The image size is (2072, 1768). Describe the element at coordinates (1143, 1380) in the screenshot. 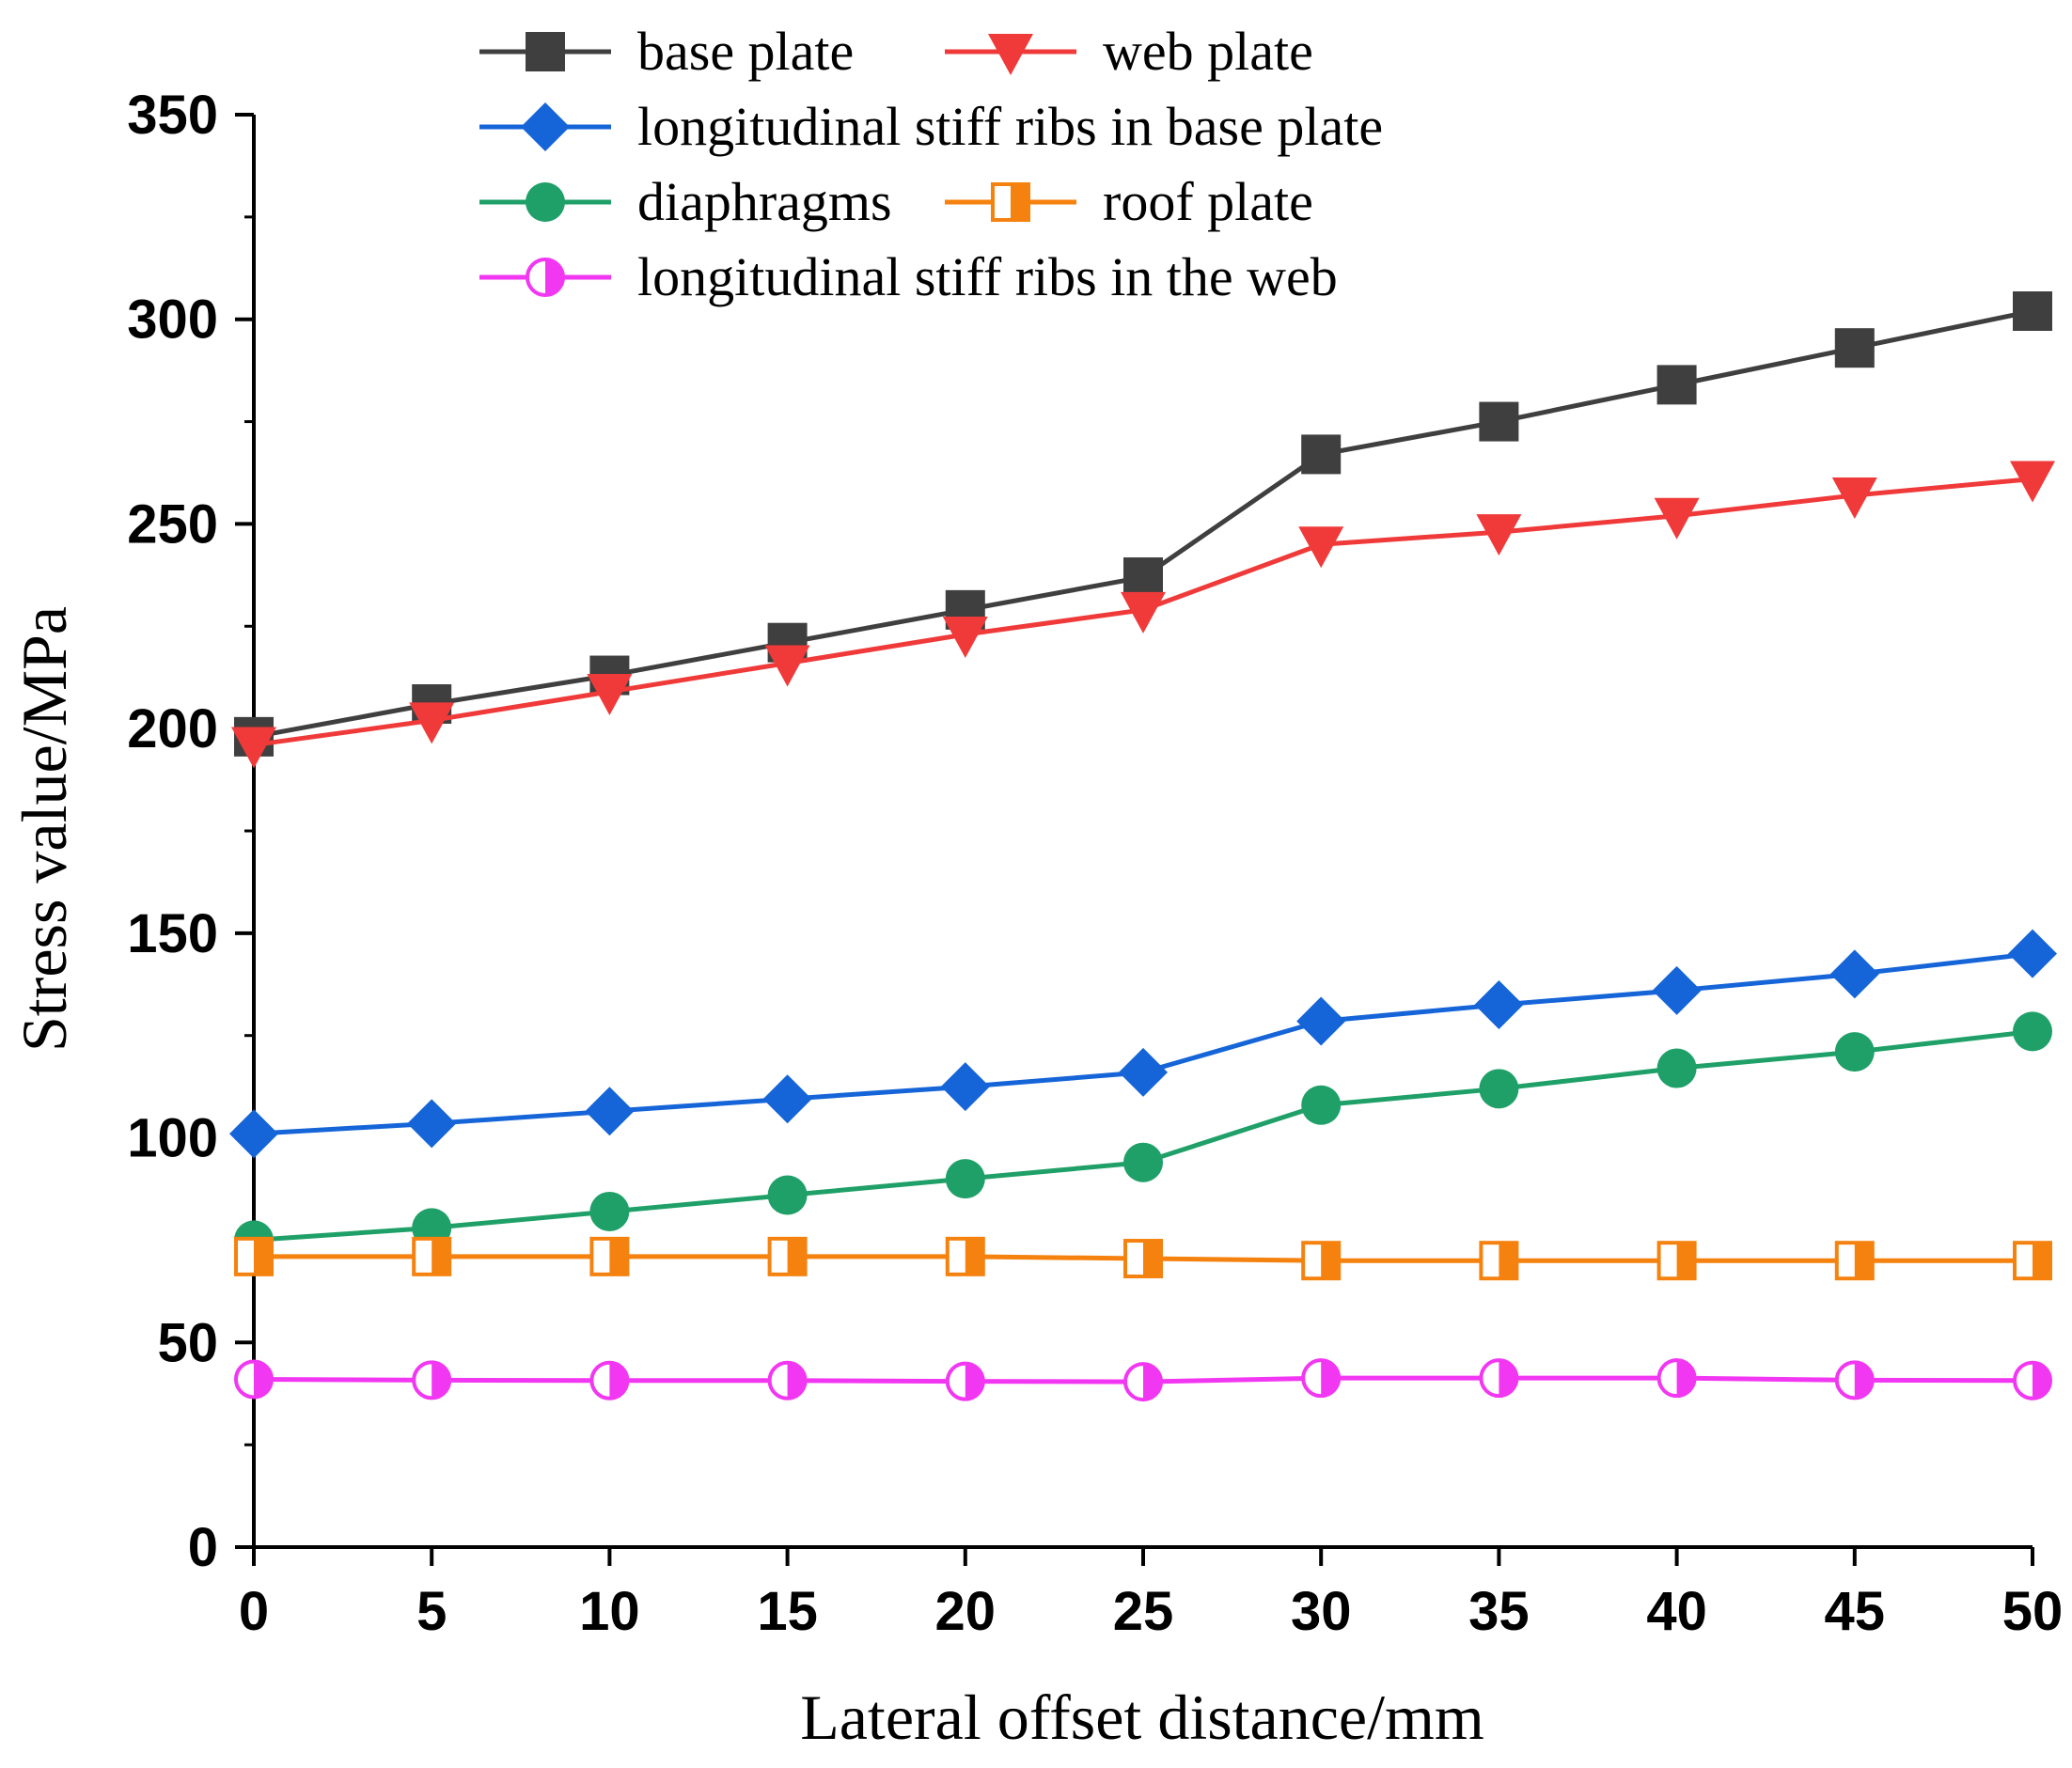

I see `series-longitudinal-stiff-ribs-in-the-web` at that location.